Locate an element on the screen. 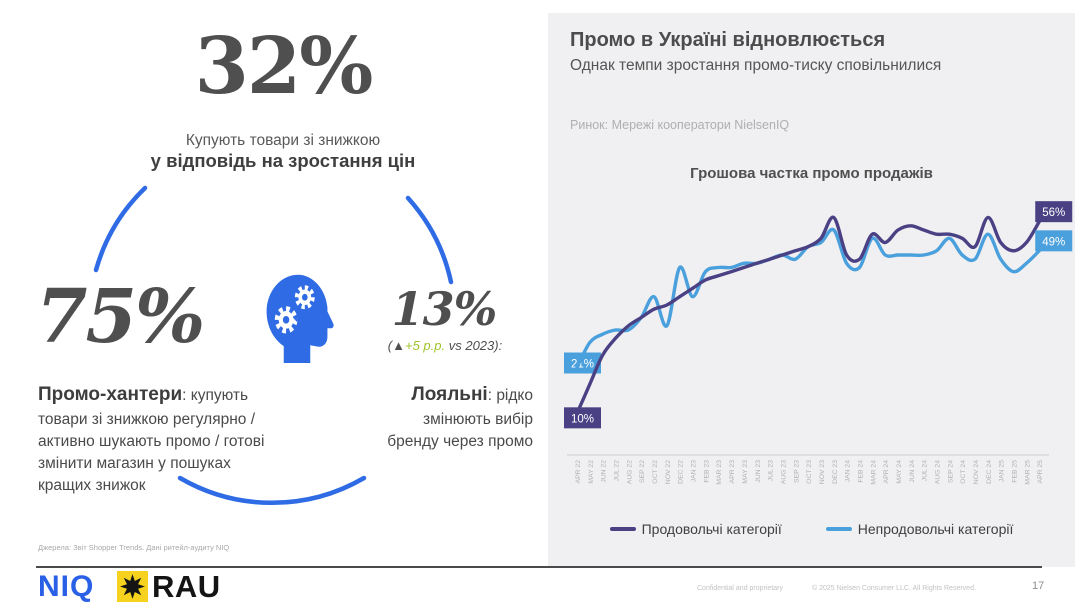 The image size is (1075, 615). series-0-start-label-box is located at coordinates (582, 418).